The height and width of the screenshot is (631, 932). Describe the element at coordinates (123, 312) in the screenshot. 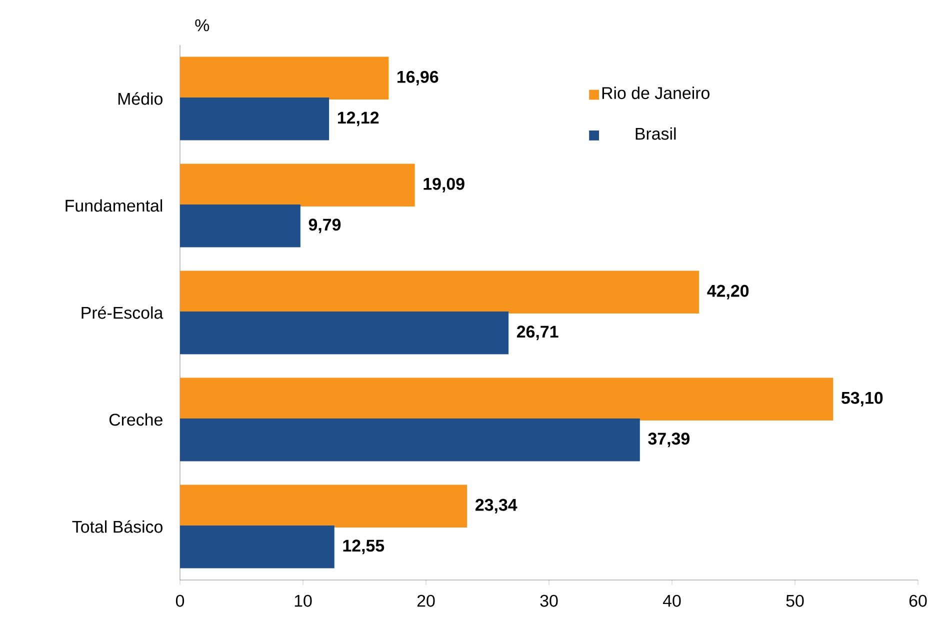

I see `y-tick-label: Pré-Escola` at that location.